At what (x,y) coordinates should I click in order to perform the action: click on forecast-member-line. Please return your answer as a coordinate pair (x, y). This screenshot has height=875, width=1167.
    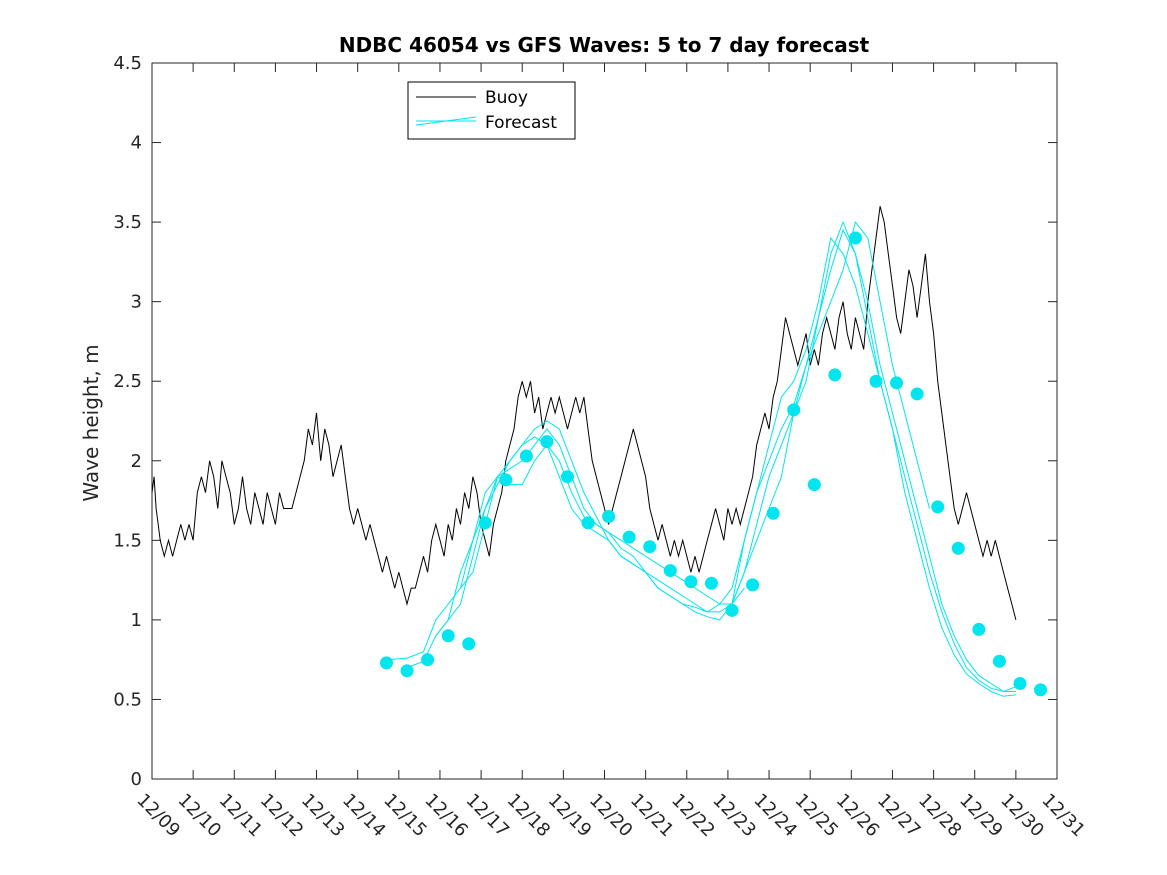
    Looking at the image, I should click on (873, 466).